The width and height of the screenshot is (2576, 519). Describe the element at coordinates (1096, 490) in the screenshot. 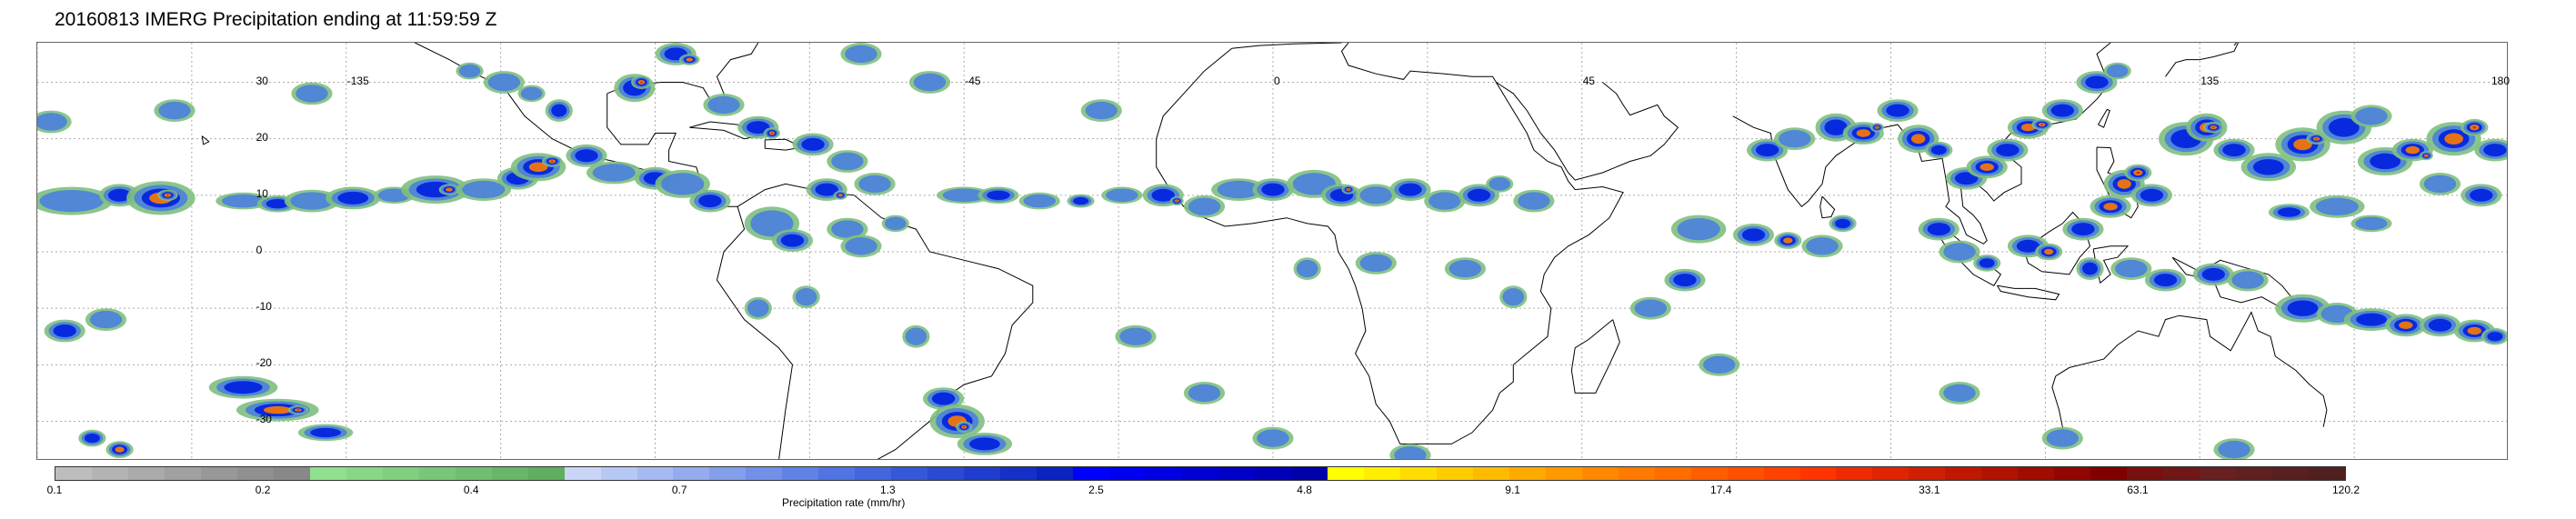

I see `colorbar-tick-label: 2.5` at that location.